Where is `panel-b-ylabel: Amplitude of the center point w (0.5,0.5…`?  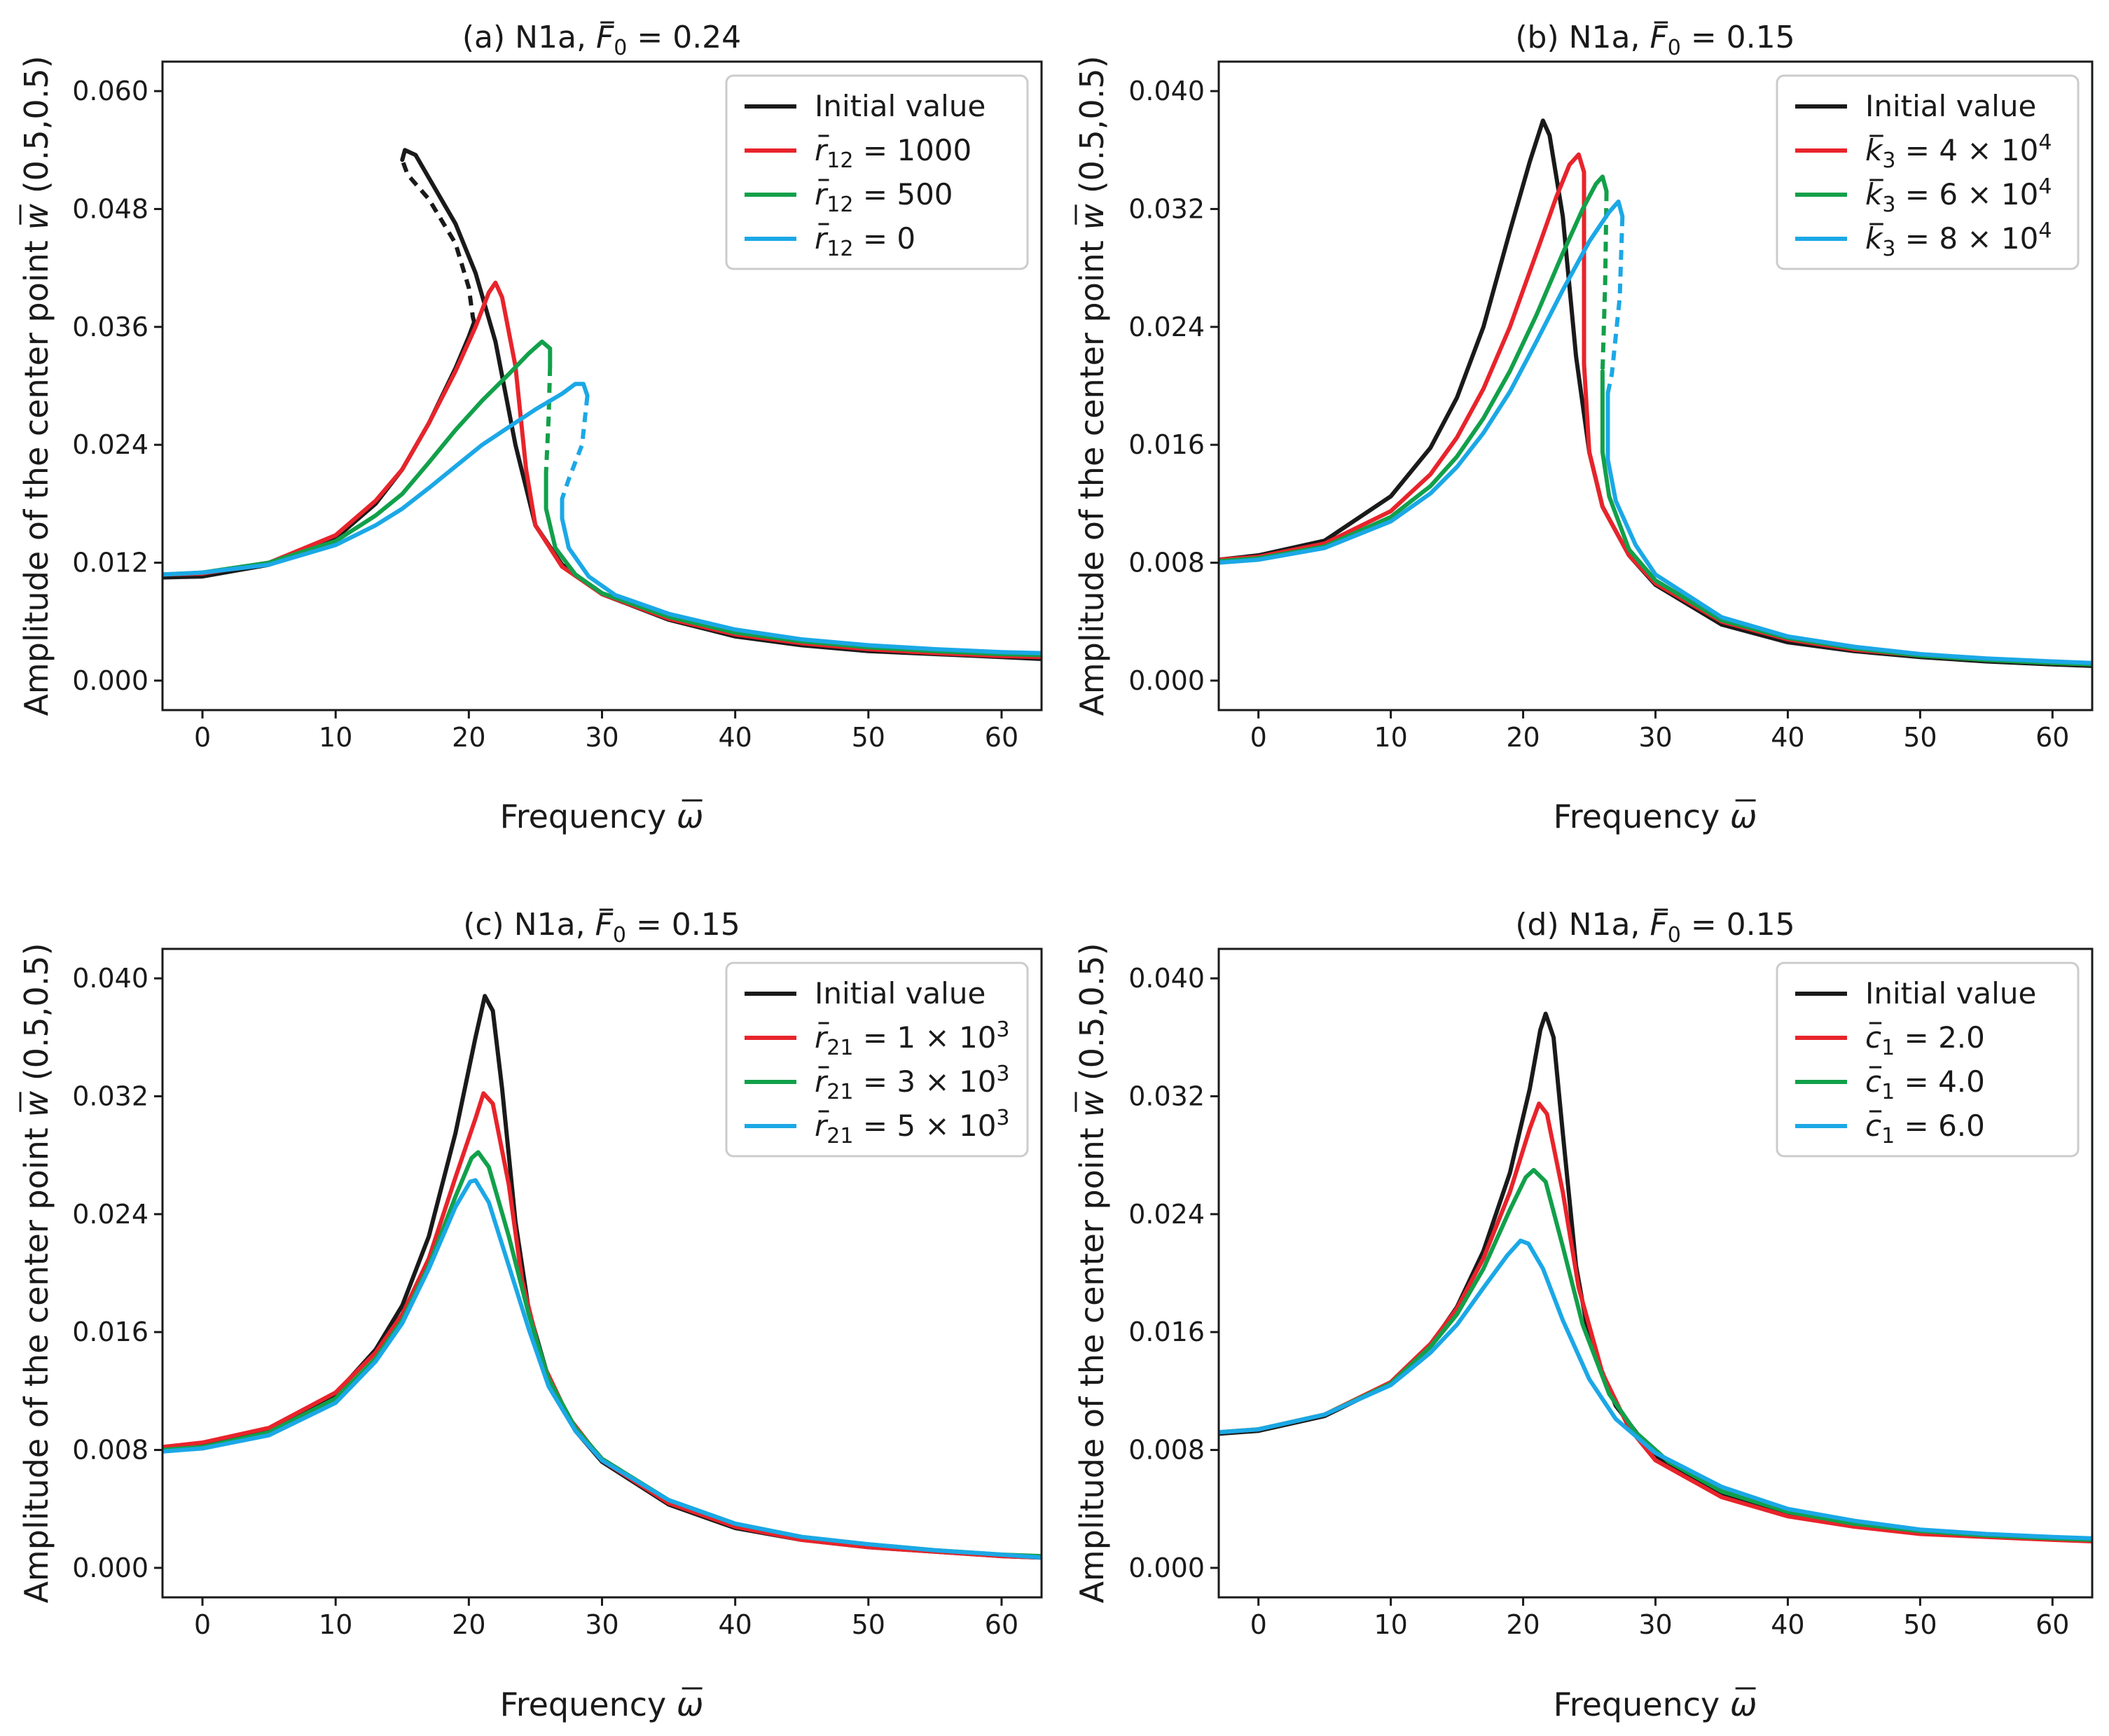
panel-b-ylabel: Amplitude of the center point w (0.5,0.5… is located at coordinates (1092, 385).